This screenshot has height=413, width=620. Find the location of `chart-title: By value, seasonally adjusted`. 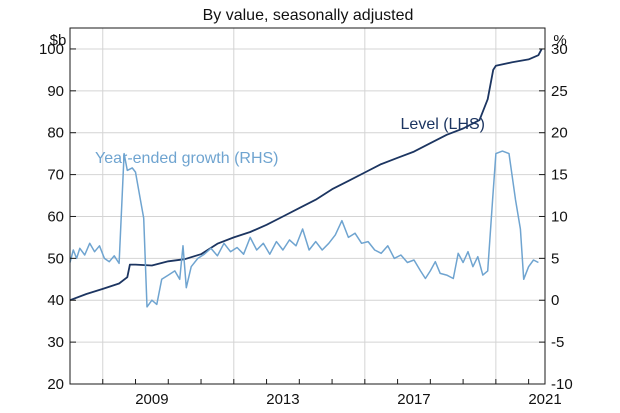

chart-title: By value, seasonally adjusted is located at coordinates (308, 15).